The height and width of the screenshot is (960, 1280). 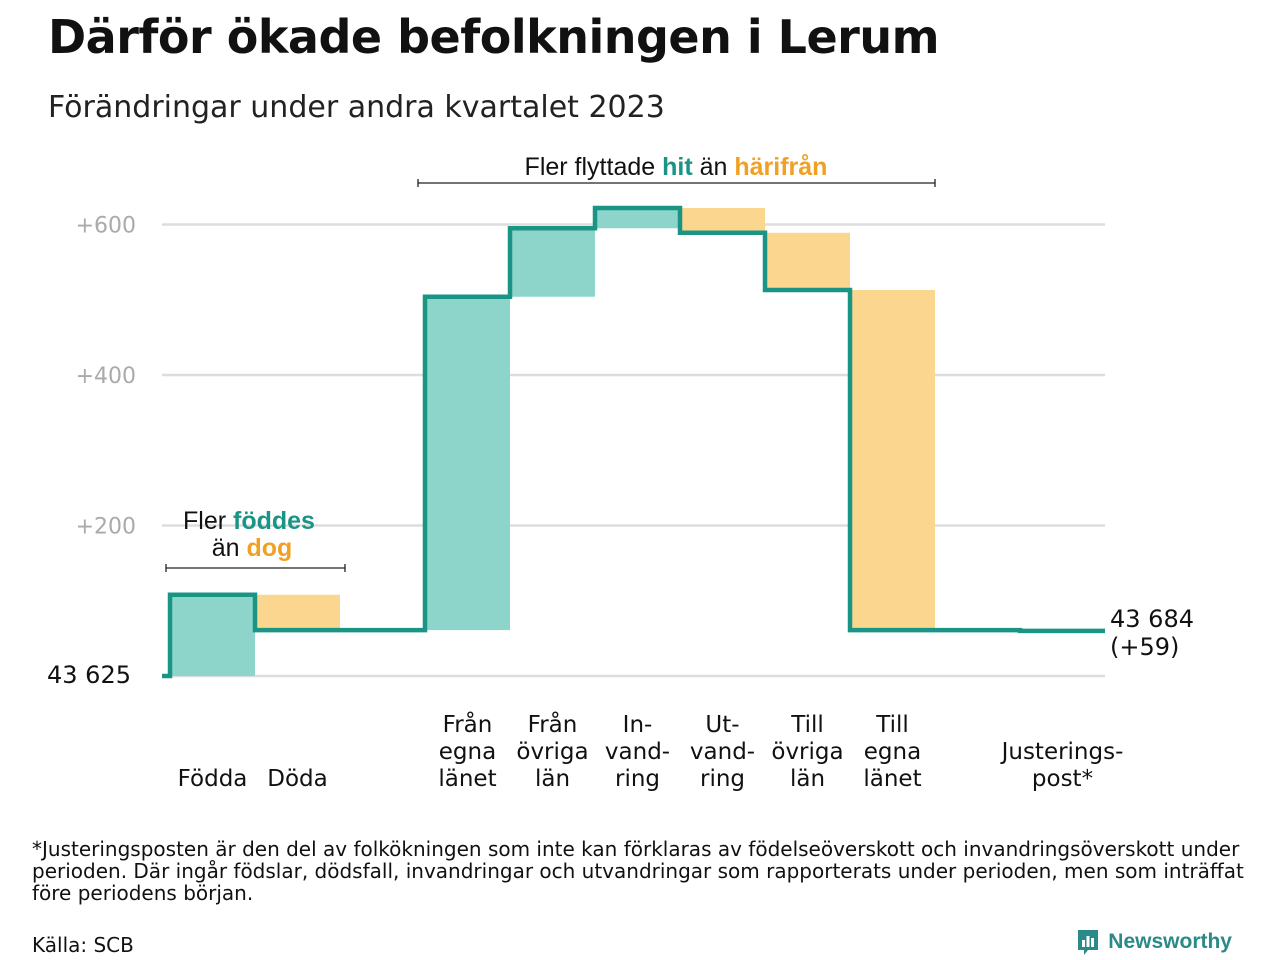 What do you see at coordinates (106, 527) in the screenshot?
I see `y-tick-label: +200` at bounding box center [106, 527].